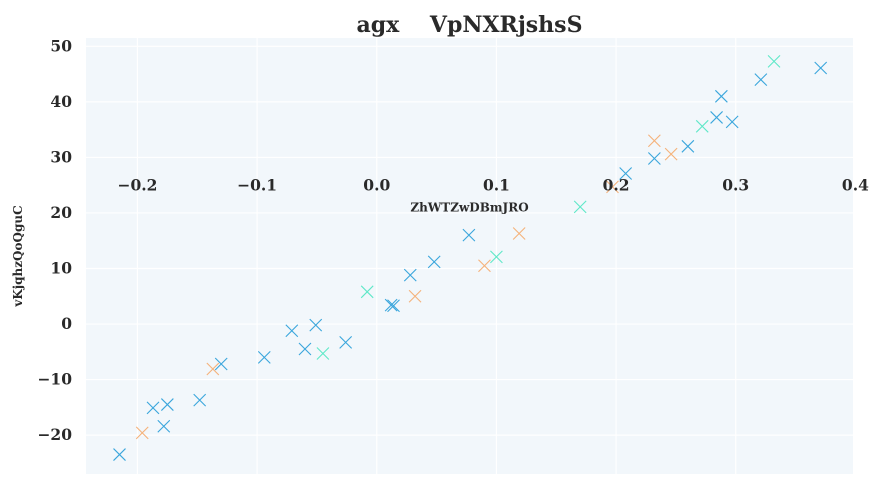 The height and width of the screenshot is (495, 882). I want to click on x-tick-labels: −0.2 −0.1 0.0 0.1 0.2 0.3 0.4, so click(493, 185).